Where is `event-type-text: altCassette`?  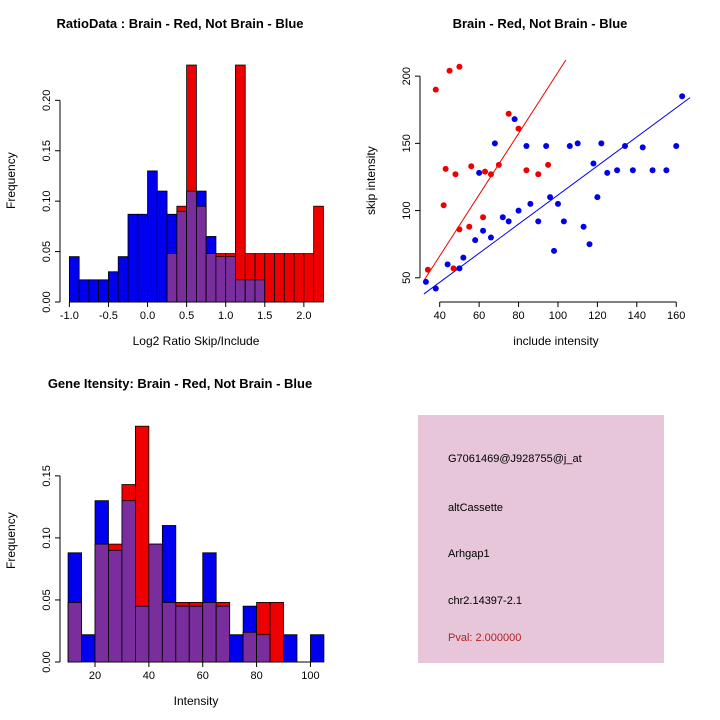
event-type-text: altCassette is located at coordinates (476, 508).